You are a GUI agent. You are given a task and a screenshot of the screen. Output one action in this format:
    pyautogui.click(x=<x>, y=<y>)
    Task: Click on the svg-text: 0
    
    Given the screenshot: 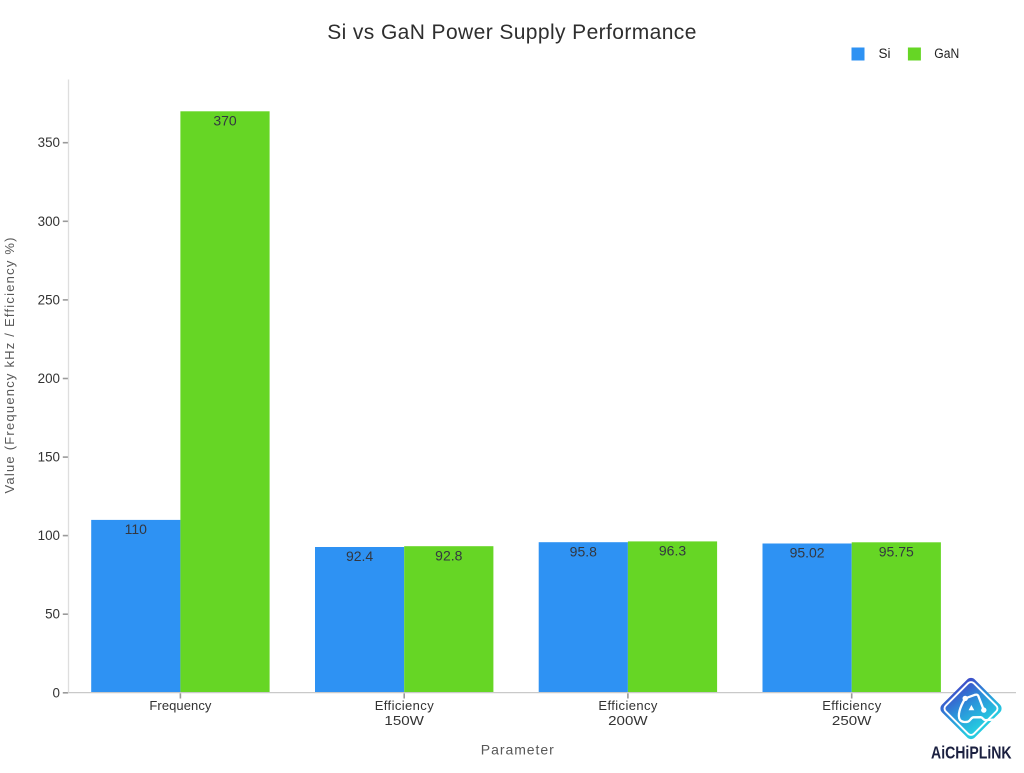 What is the action you would take?
    pyautogui.click(x=56, y=692)
    